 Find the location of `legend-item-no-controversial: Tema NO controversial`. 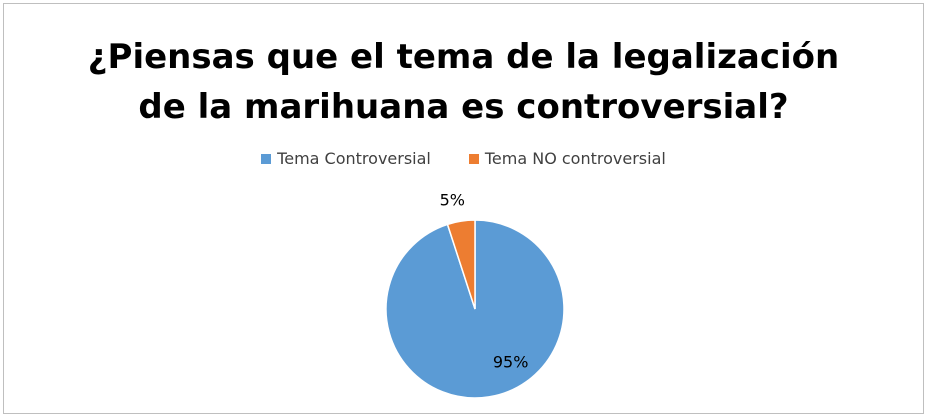

legend-item-no-controversial: Tema NO controversial is located at coordinates (567, 158).